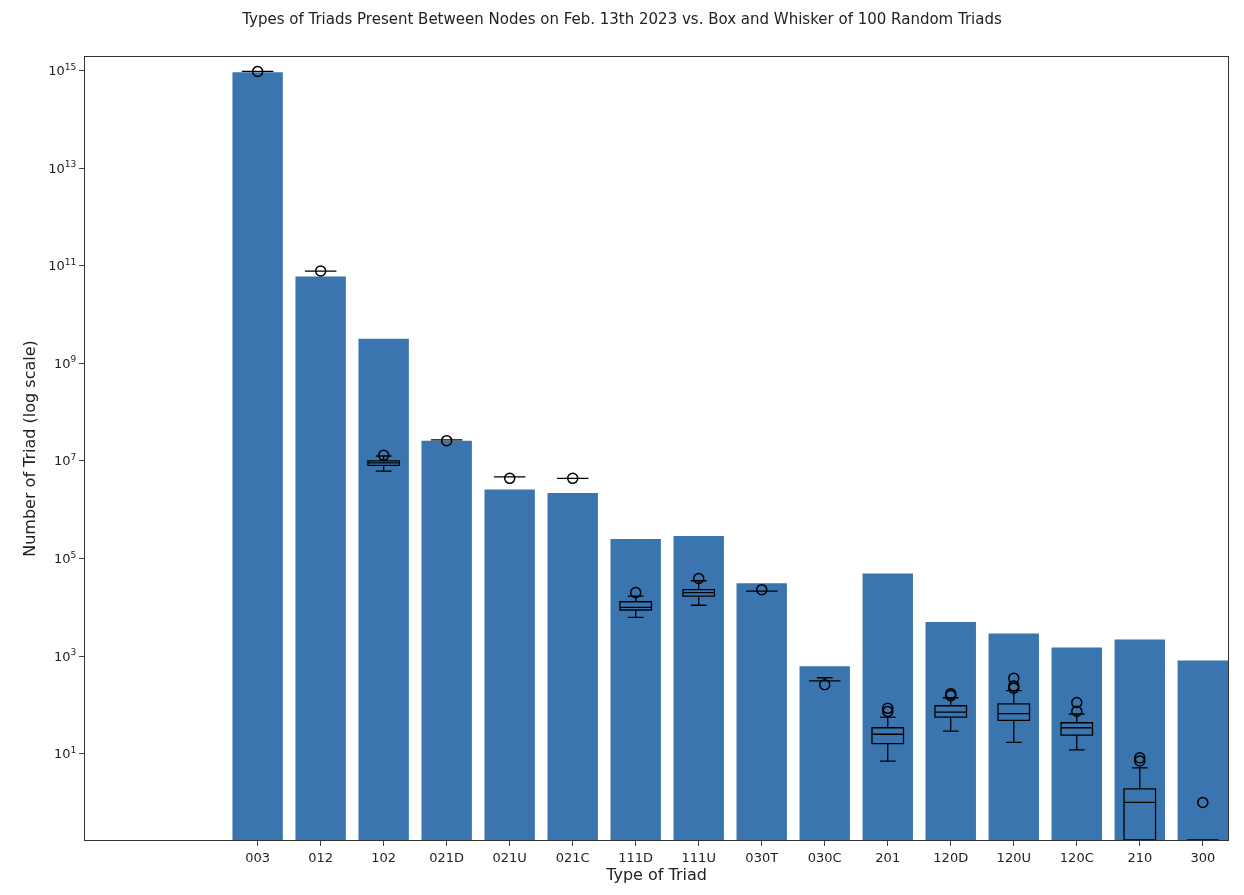 This screenshot has height=895, width=1244. I want to click on x-tick-label: 021C, so click(572, 857).